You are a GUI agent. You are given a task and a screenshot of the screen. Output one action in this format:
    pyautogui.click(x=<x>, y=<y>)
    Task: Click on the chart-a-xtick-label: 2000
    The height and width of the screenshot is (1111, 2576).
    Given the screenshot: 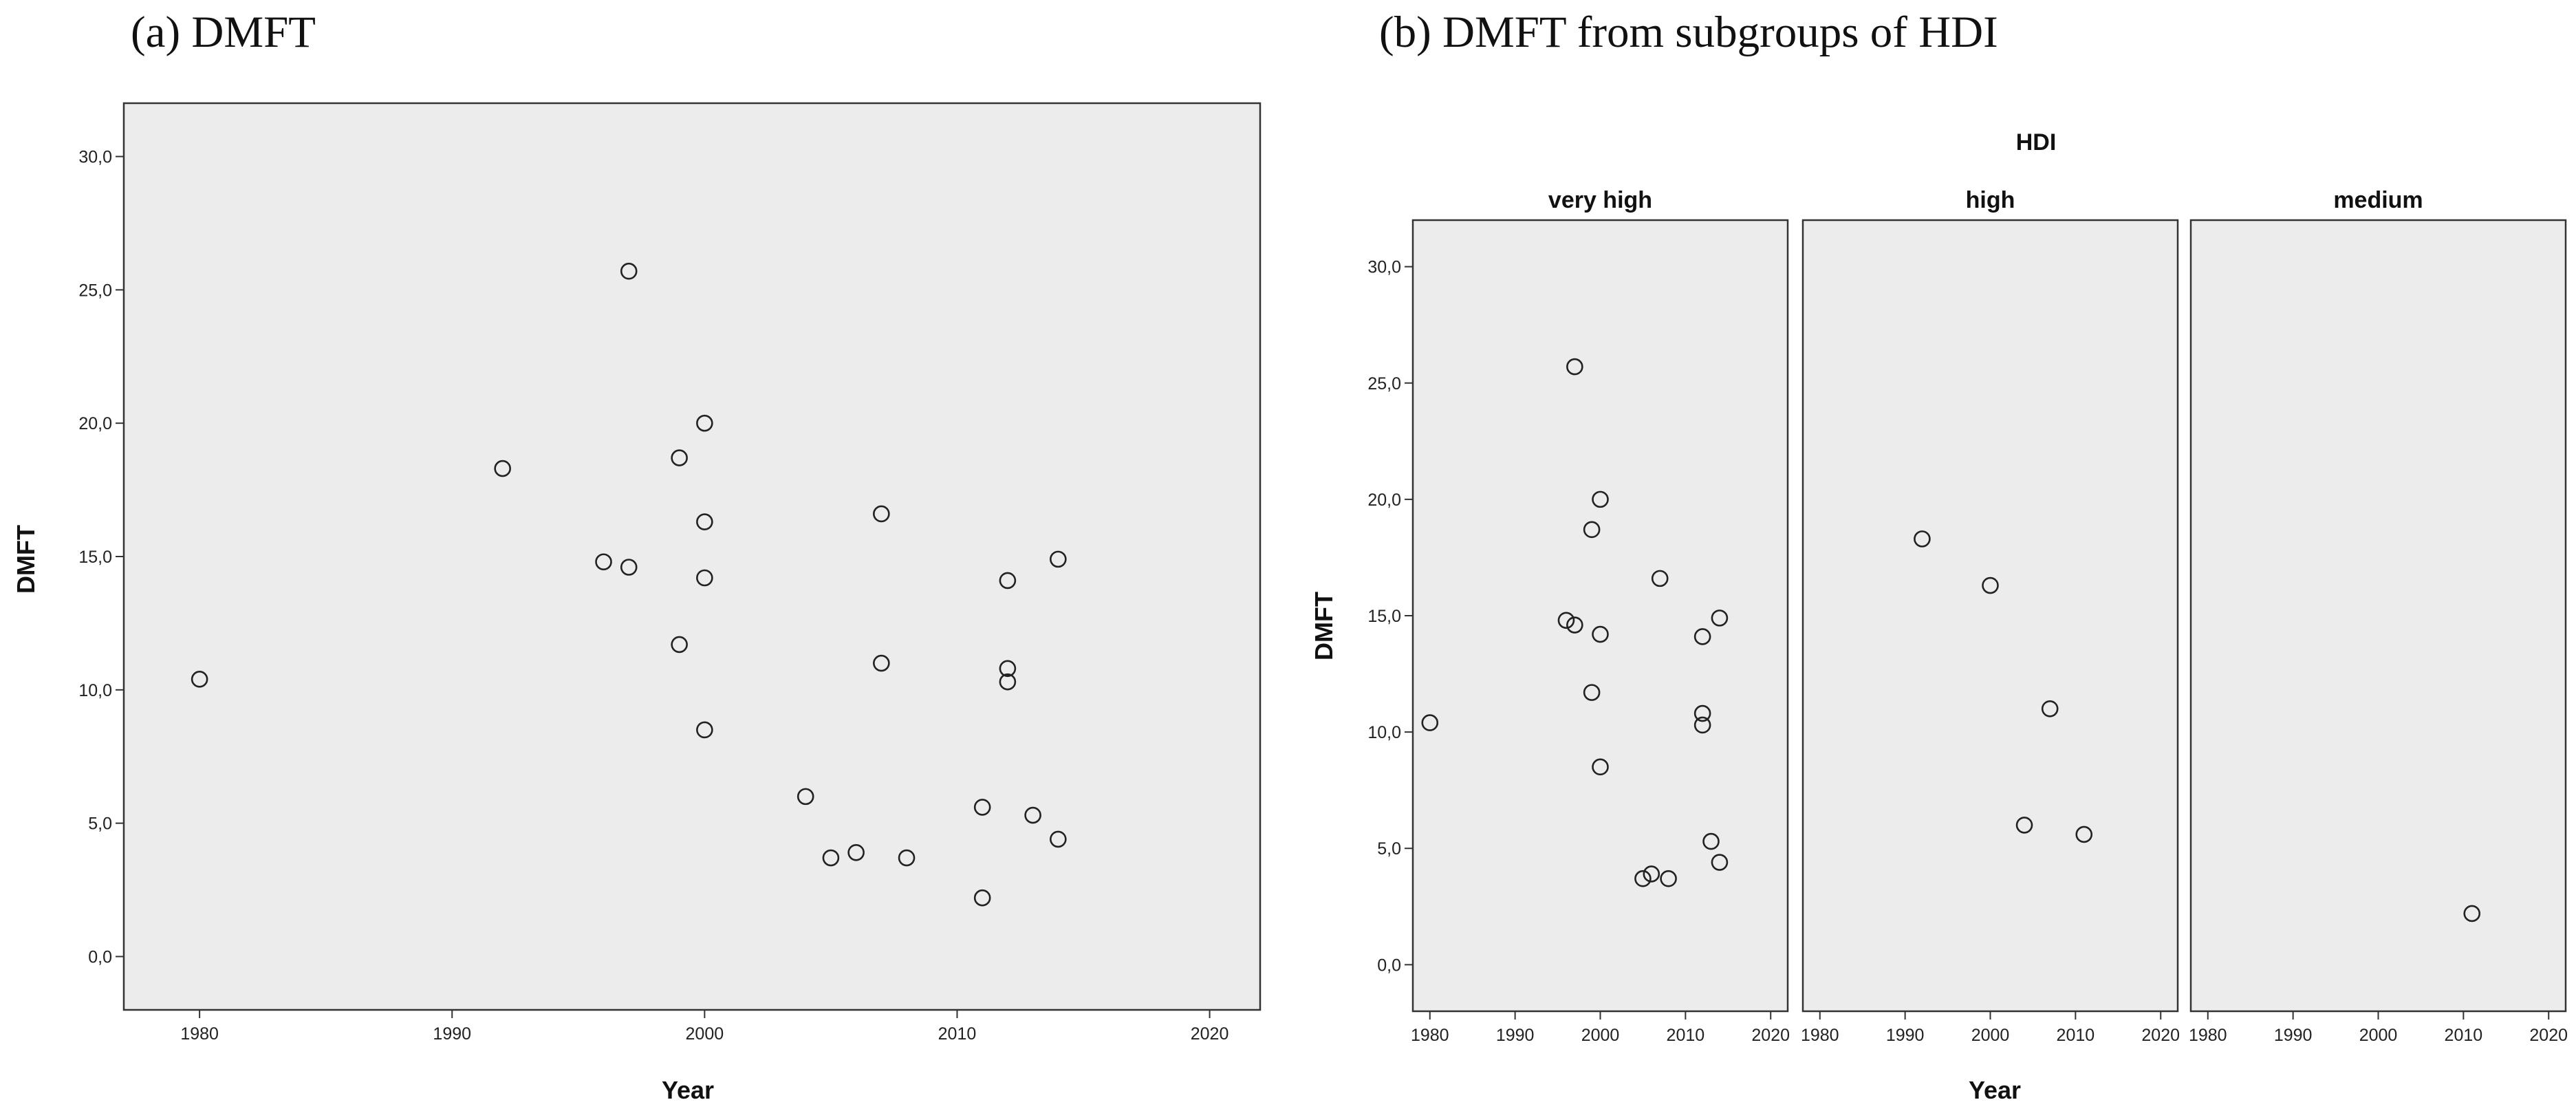 What is the action you would take?
    pyautogui.click(x=705, y=1034)
    